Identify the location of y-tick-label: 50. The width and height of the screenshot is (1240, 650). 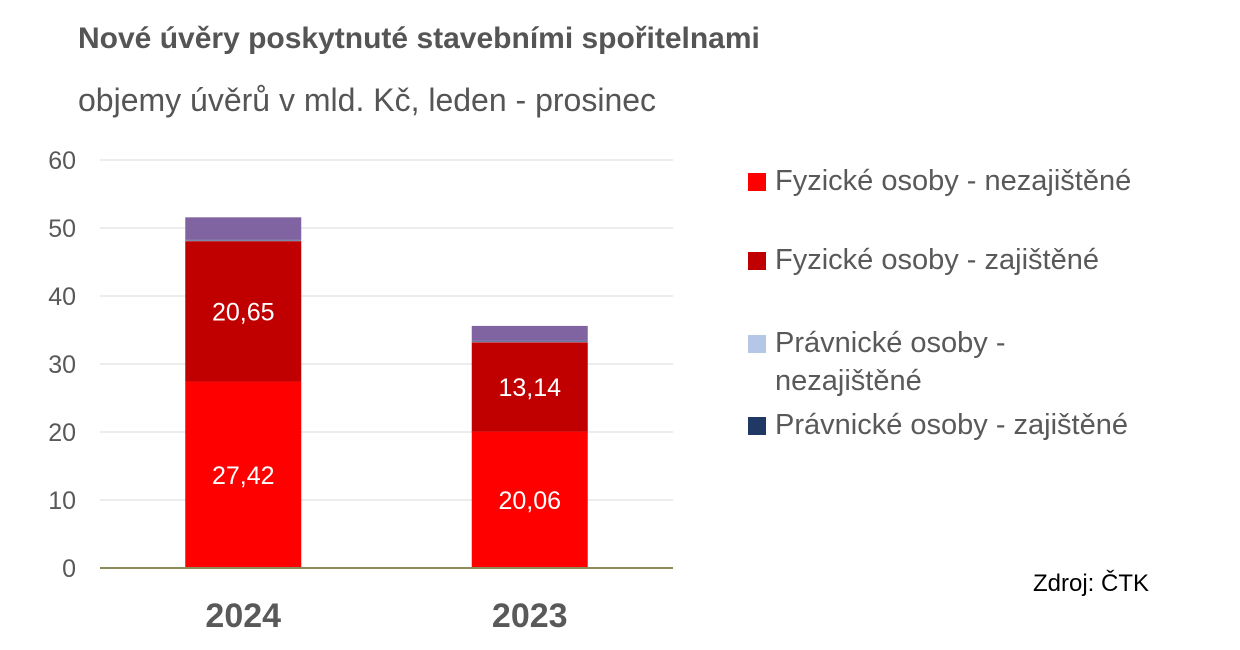
(62, 229).